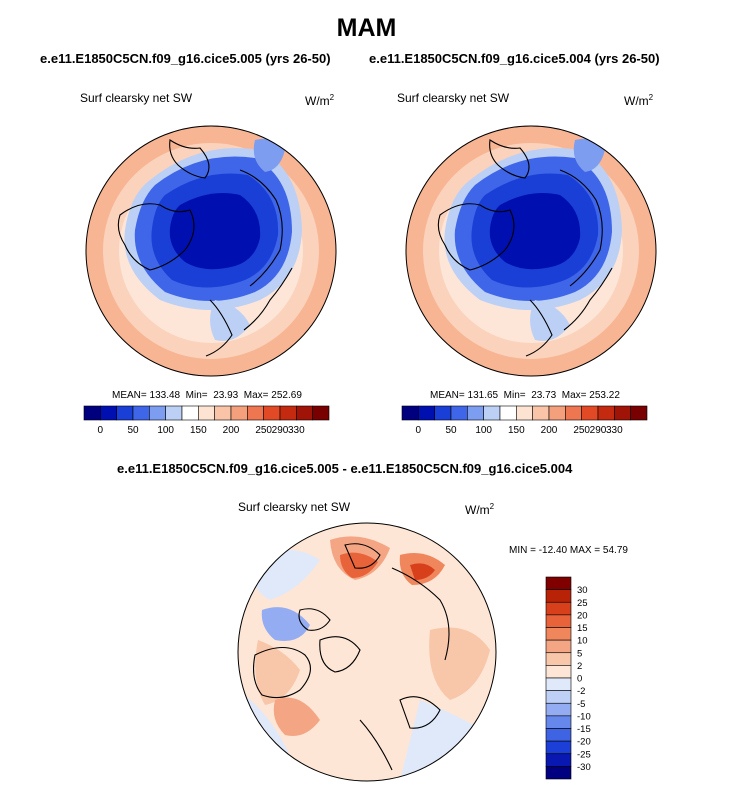  I want to click on diff-colorbar-tick-label: -10, so click(584, 716).